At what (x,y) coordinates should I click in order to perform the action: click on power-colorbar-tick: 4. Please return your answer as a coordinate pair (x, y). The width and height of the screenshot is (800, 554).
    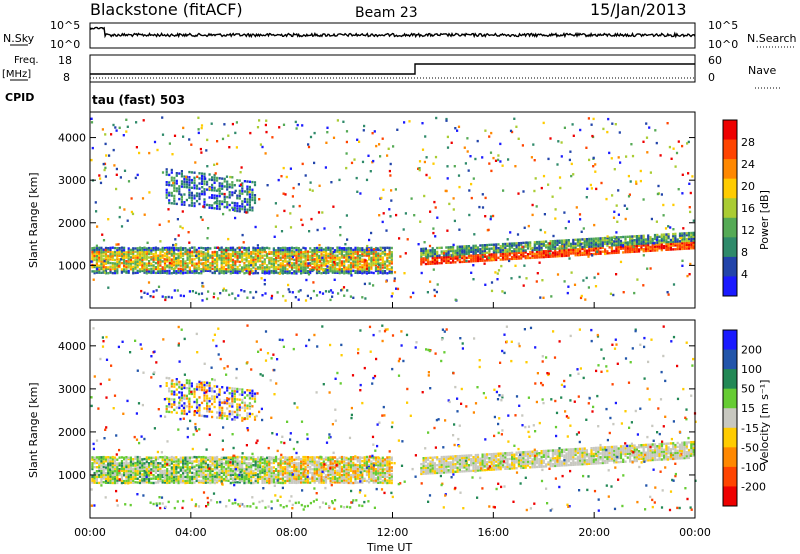
    Looking at the image, I should click on (744, 274).